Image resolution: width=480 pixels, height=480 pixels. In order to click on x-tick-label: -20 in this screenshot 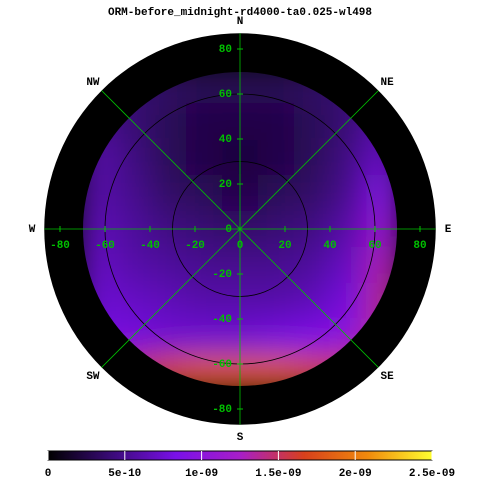, I will do `click(195, 246)`.